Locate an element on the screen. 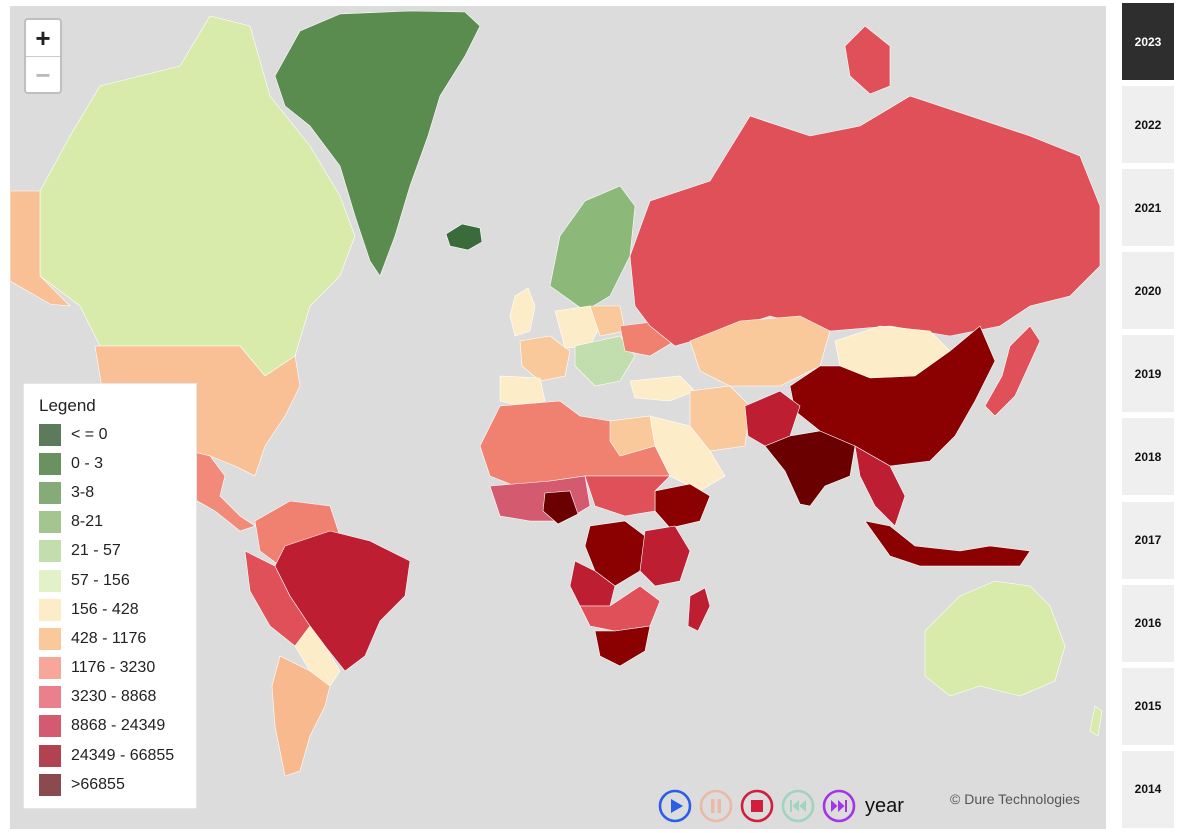  attribution: © Dure Technologies is located at coordinates (1015, 799).